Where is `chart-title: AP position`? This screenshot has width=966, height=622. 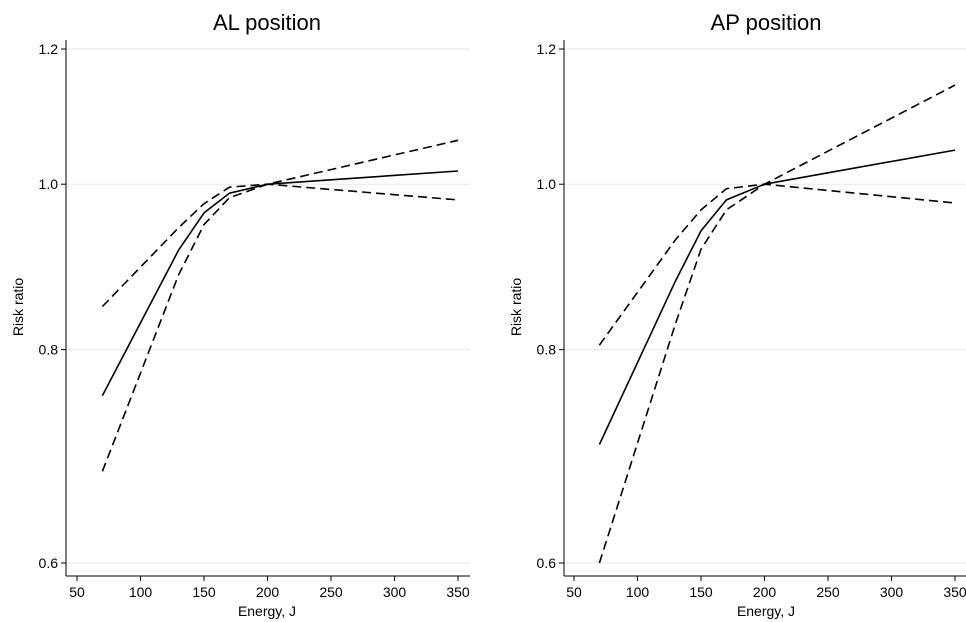 chart-title: AP position is located at coordinates (766, 22).